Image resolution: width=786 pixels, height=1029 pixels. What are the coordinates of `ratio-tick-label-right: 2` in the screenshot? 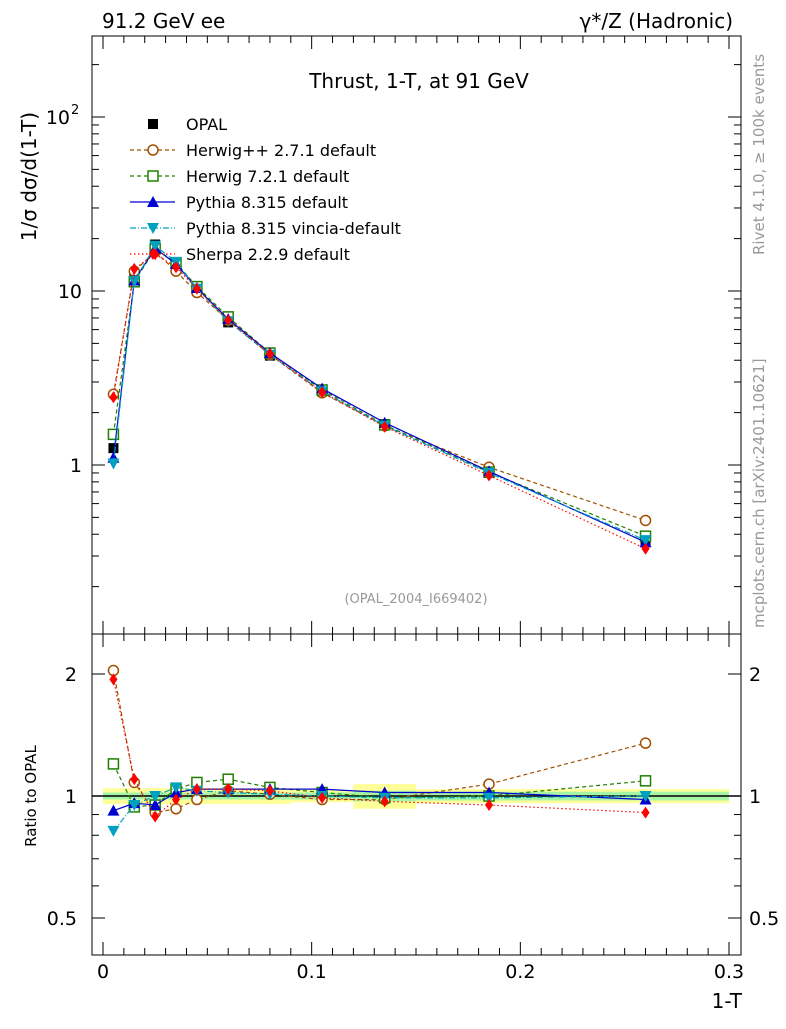 It's located at (755, 675).